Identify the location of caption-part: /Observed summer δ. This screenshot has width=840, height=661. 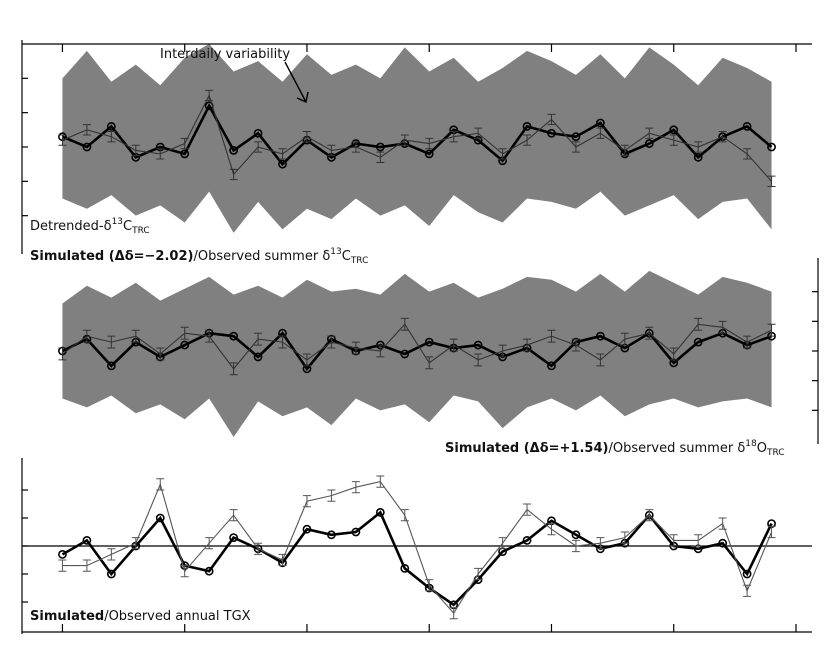
(261, 256).